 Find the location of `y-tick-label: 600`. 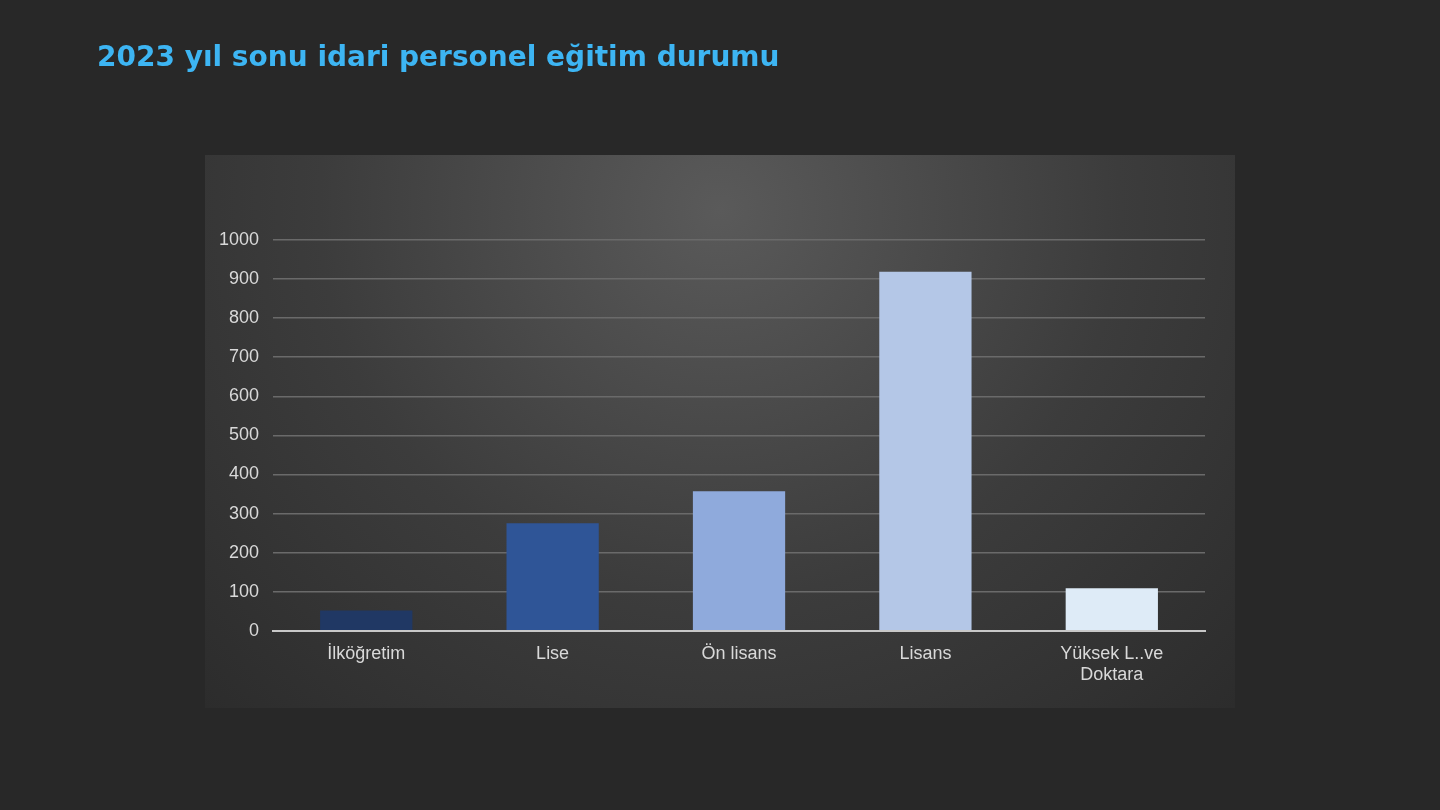

y-tick-label: 600 is located at coordinates (244, 395).